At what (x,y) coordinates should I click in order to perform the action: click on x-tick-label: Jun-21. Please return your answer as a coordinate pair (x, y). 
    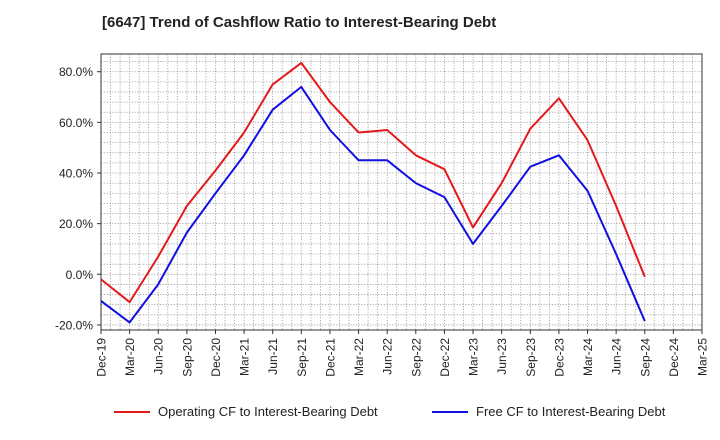
    Looking at the image, I should click on (273, 356).